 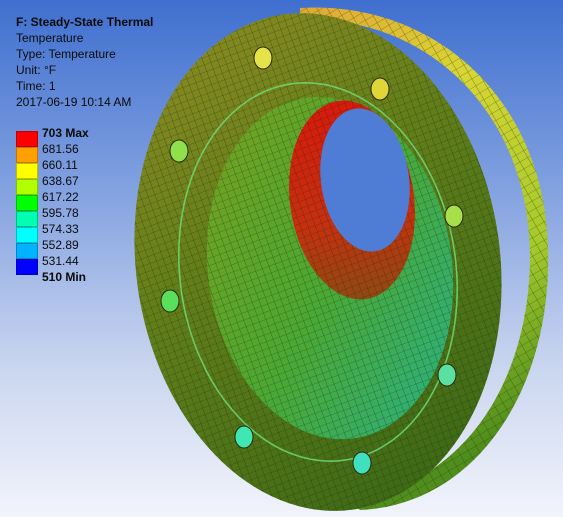 I want to click on legend-max-label: 703 Max, so click(x=65, y=133).